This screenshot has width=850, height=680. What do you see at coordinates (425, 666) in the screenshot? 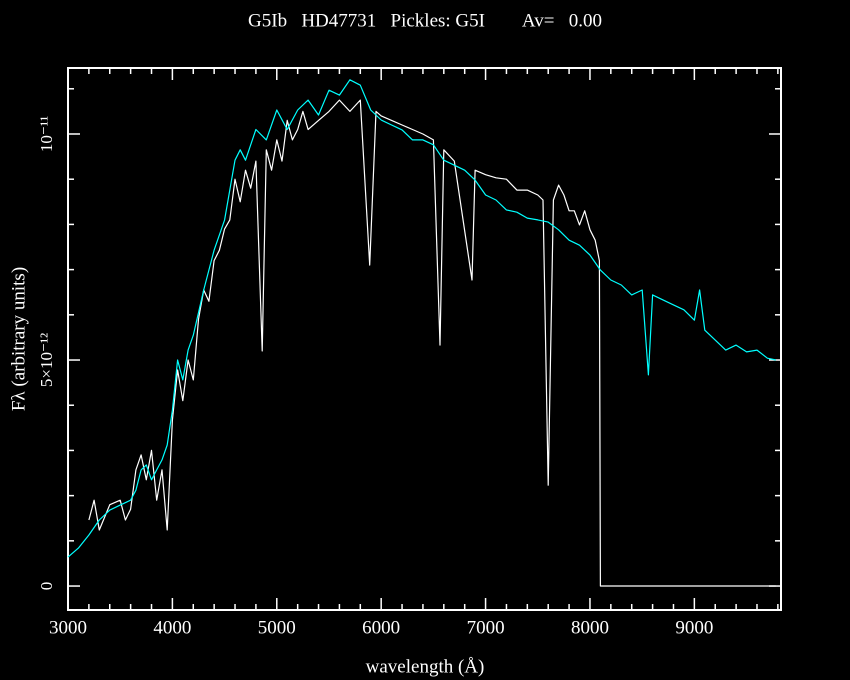
I see `x-axis-label: wavelength (Å)` at bounding box center [425, 666].